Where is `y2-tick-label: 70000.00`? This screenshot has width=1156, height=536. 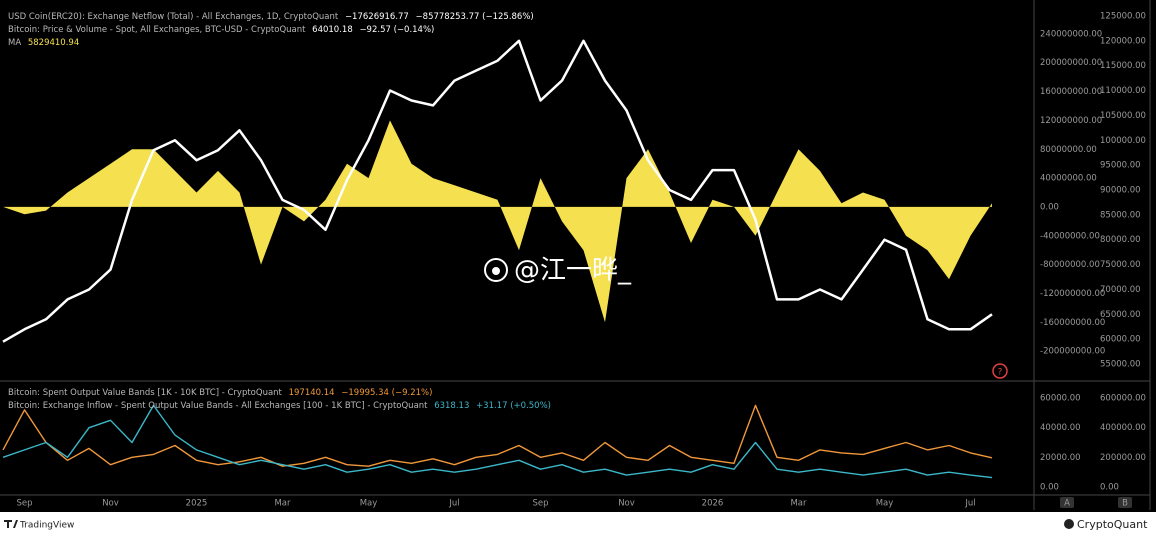 y2-tick-label: 70000.00 is located at coordinates (1120, 290).